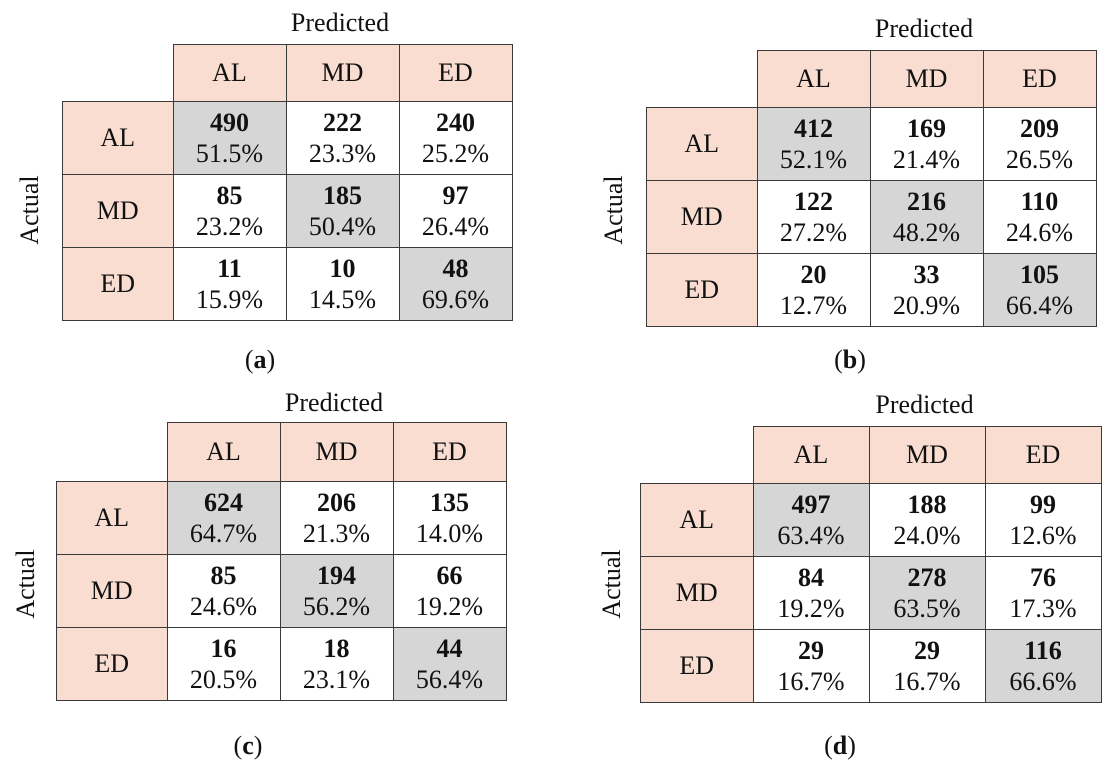  I want to click on matrix-cell: 66 19.2%, so click(449, 591).